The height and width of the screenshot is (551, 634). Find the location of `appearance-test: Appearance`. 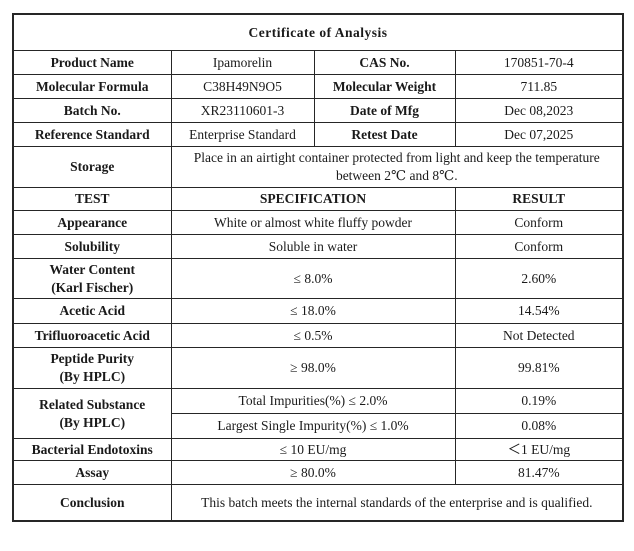

appearance-test: Appearance is located at coordinates (92, 222).